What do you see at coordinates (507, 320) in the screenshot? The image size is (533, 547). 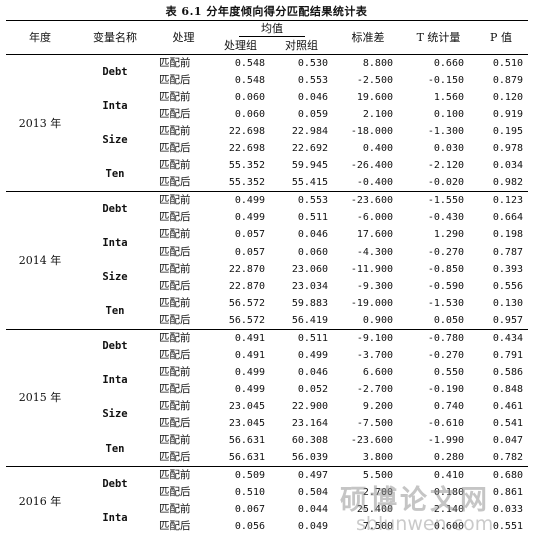 I see `p-value-cell: 0.957` at bounding box center [507, 320].